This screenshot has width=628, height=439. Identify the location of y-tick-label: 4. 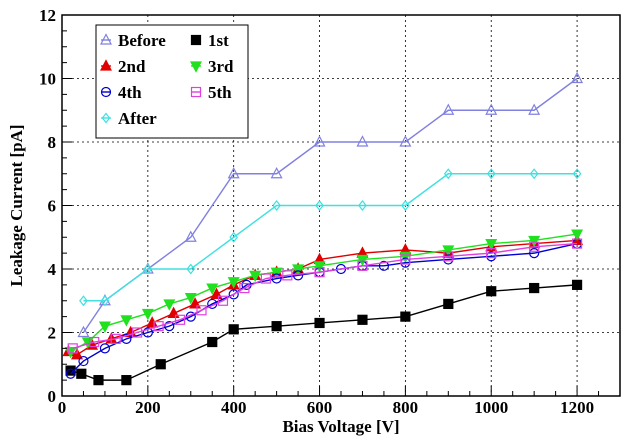
(52, 269).